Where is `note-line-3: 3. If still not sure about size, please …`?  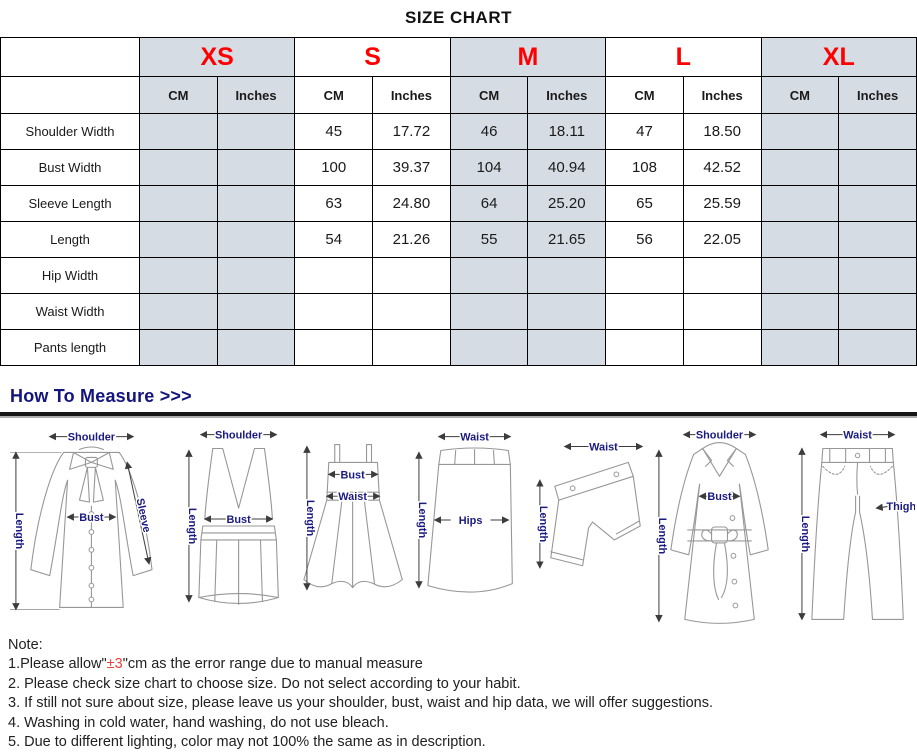 note-line-3: 3. If still not sure about size, please … is located at coordinates (360, 703).